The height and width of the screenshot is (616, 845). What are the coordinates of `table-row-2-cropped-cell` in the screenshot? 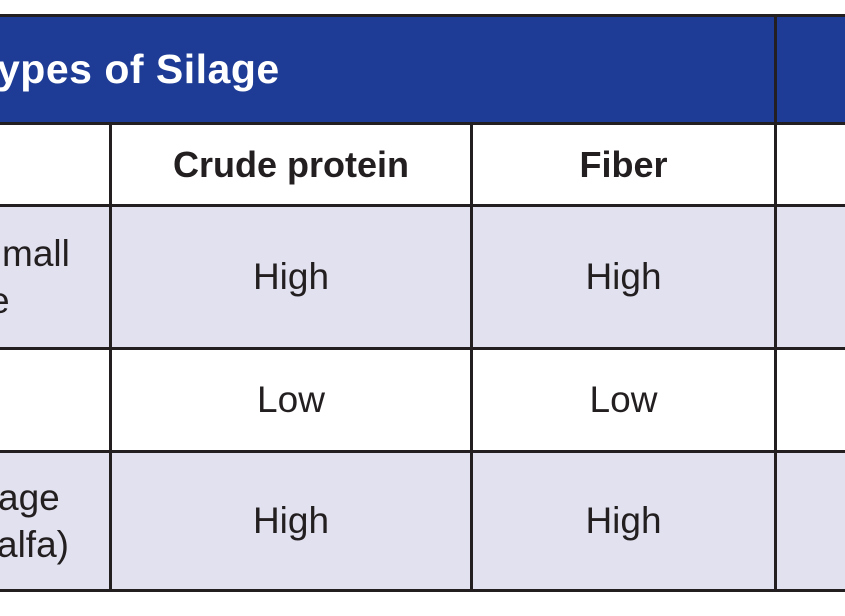 It's located at (811, 400).